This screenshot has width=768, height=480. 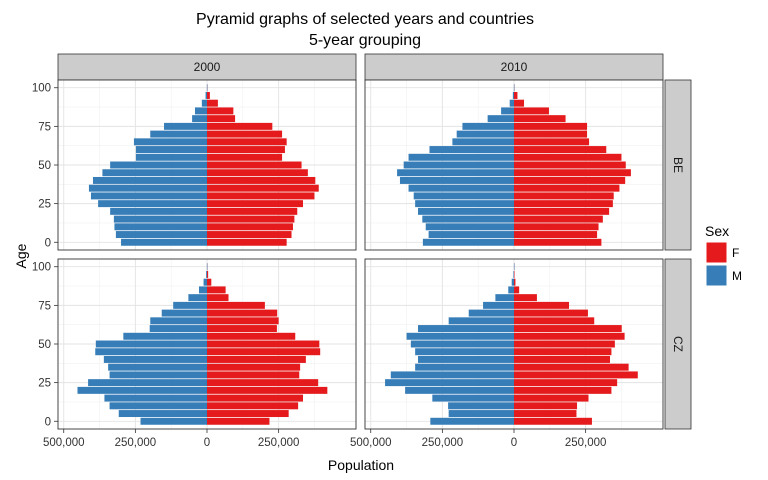 What do you see at coordinates (44, 127) in the screenshot?
I see `y-tick-label: 75` at bounding box center [44, 127].